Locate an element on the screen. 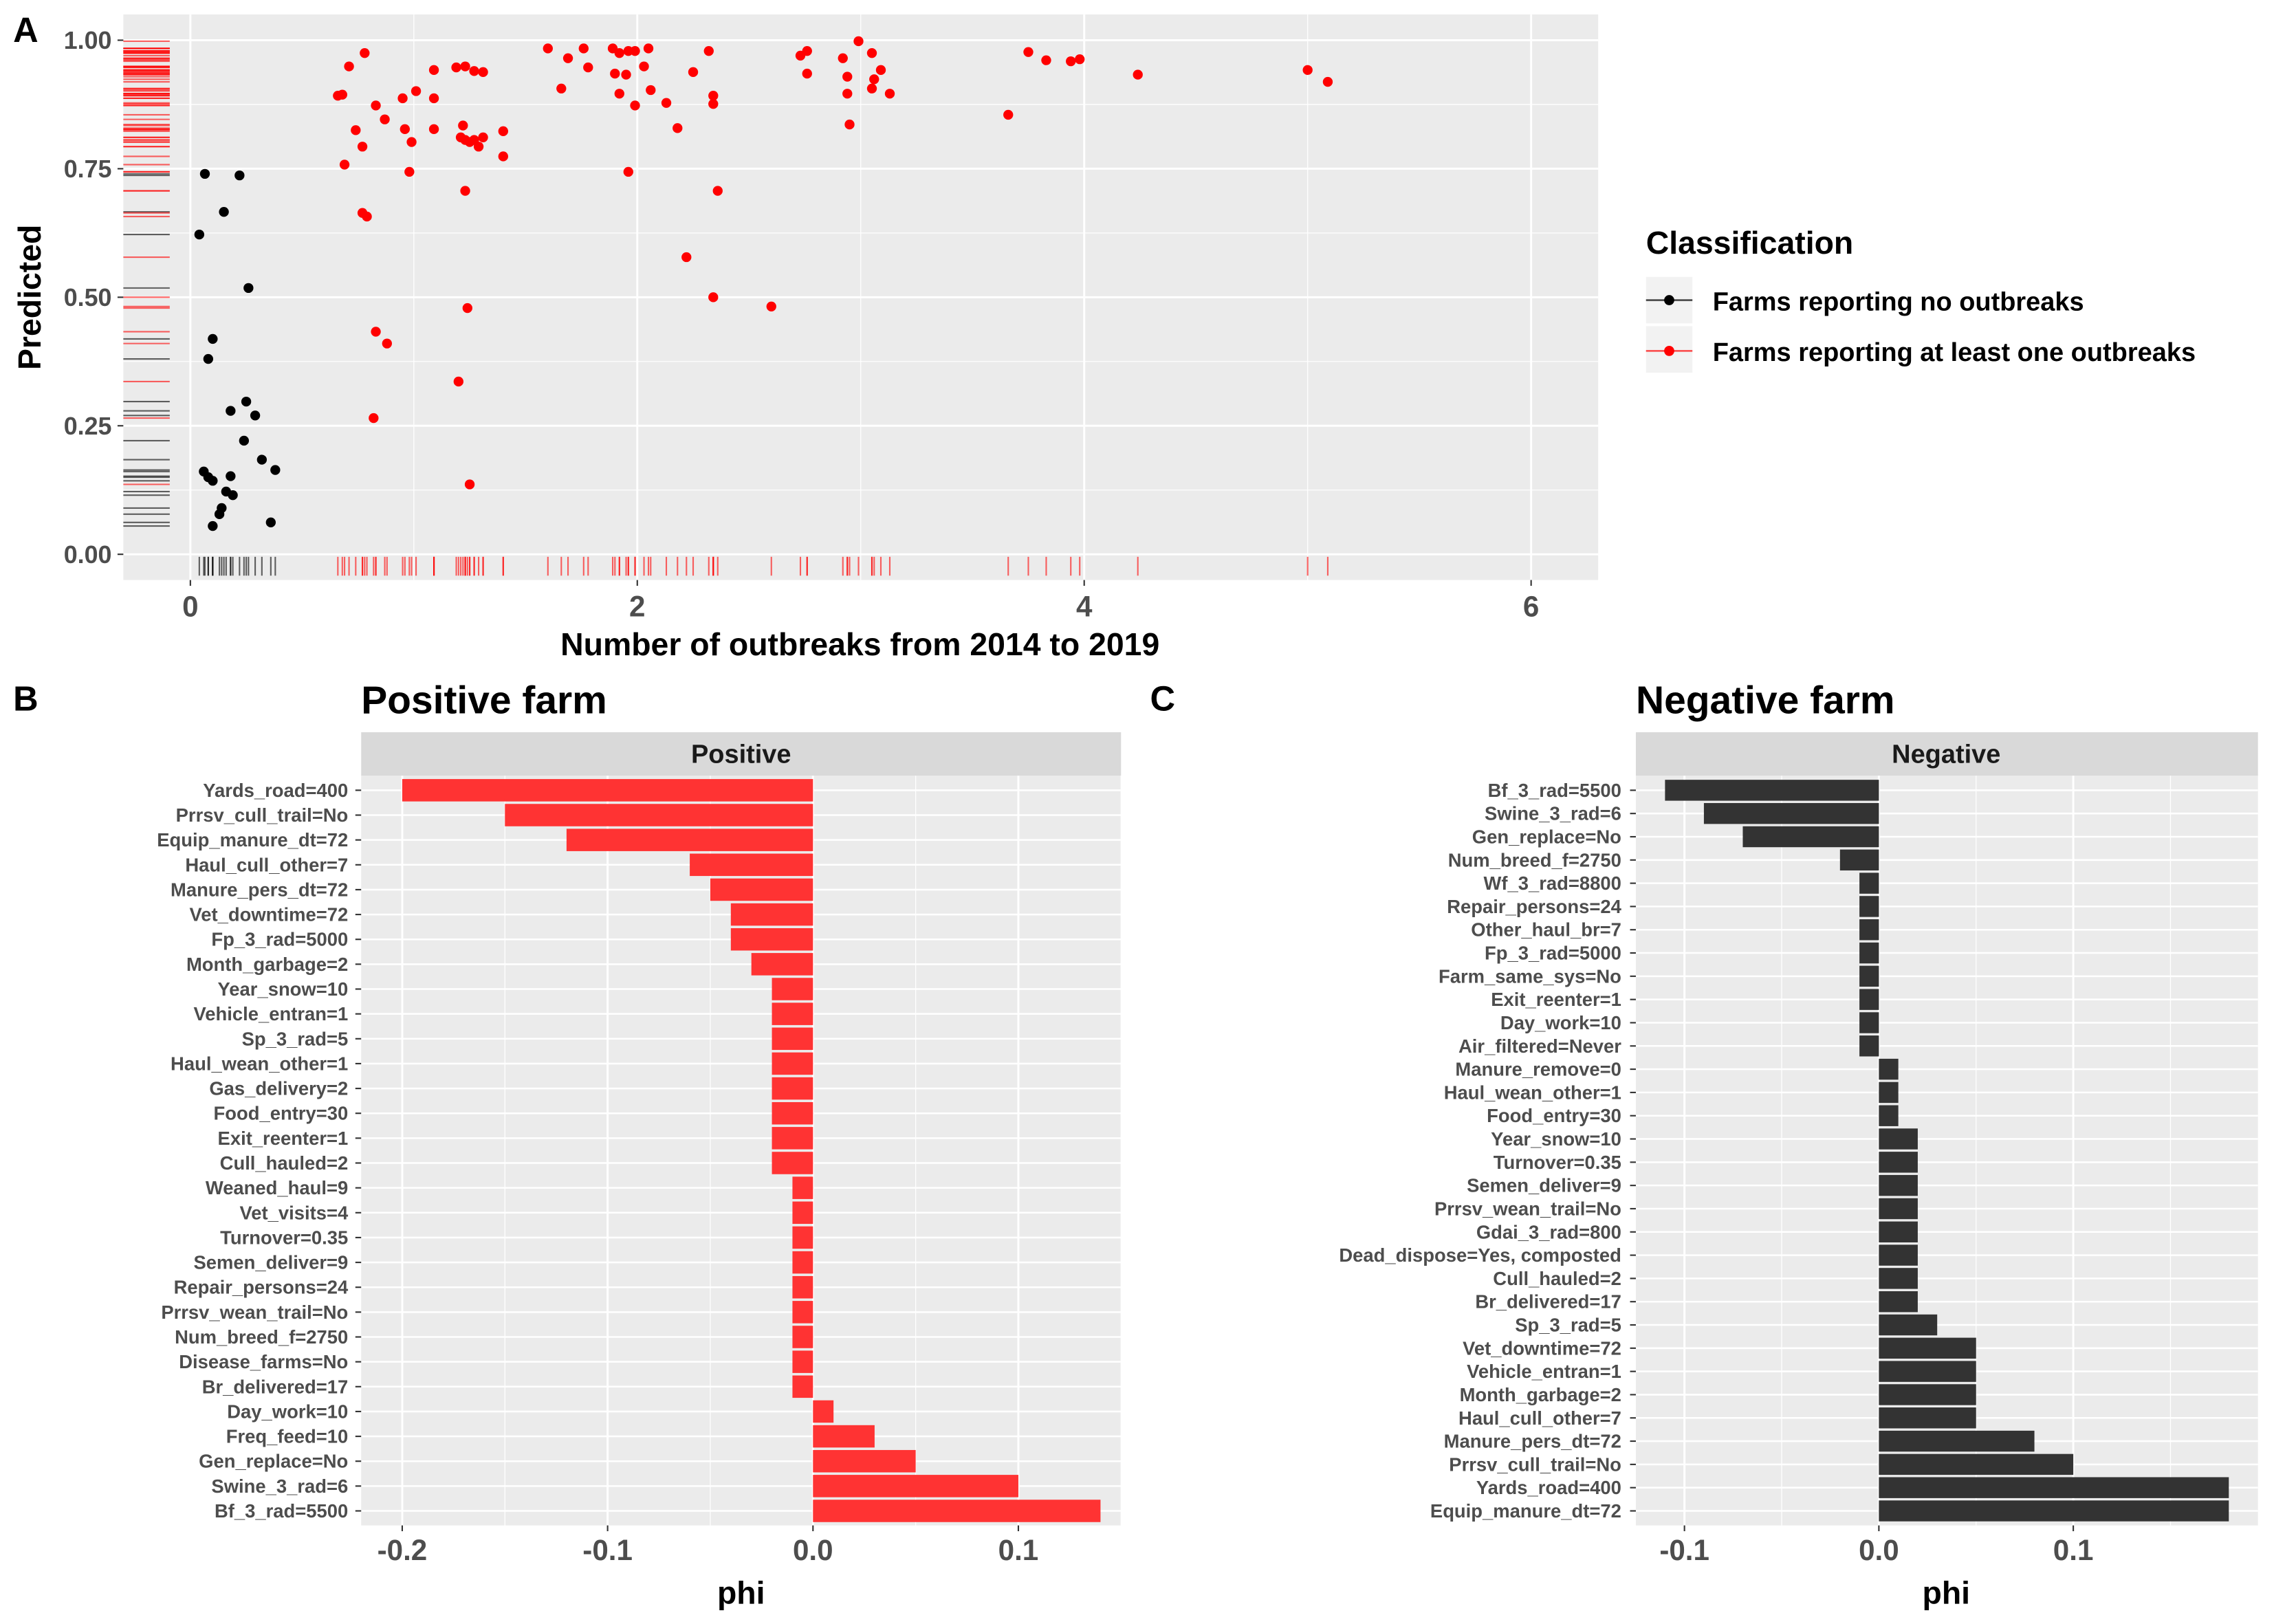 The height and width of the screenshot is (1624, 2274). category-label: Wf_3_rad=8800 is located at coordinates (1552, 883).